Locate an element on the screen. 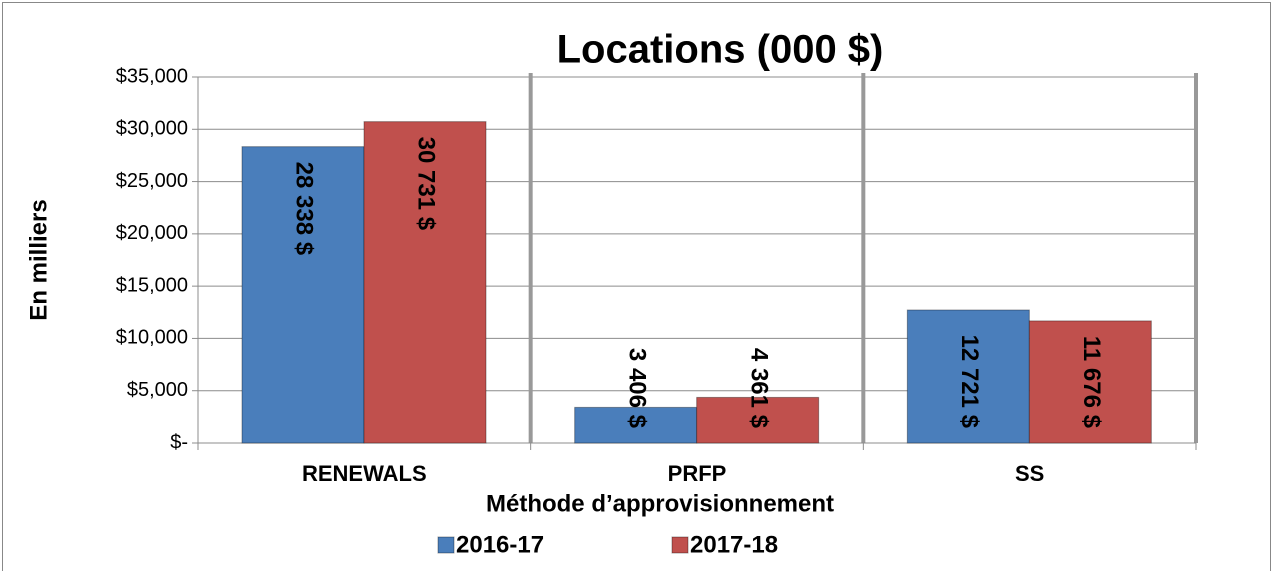 This screenshot has height=571, width=1274. y-tick-label: $- is located at coordinates (179, 442).